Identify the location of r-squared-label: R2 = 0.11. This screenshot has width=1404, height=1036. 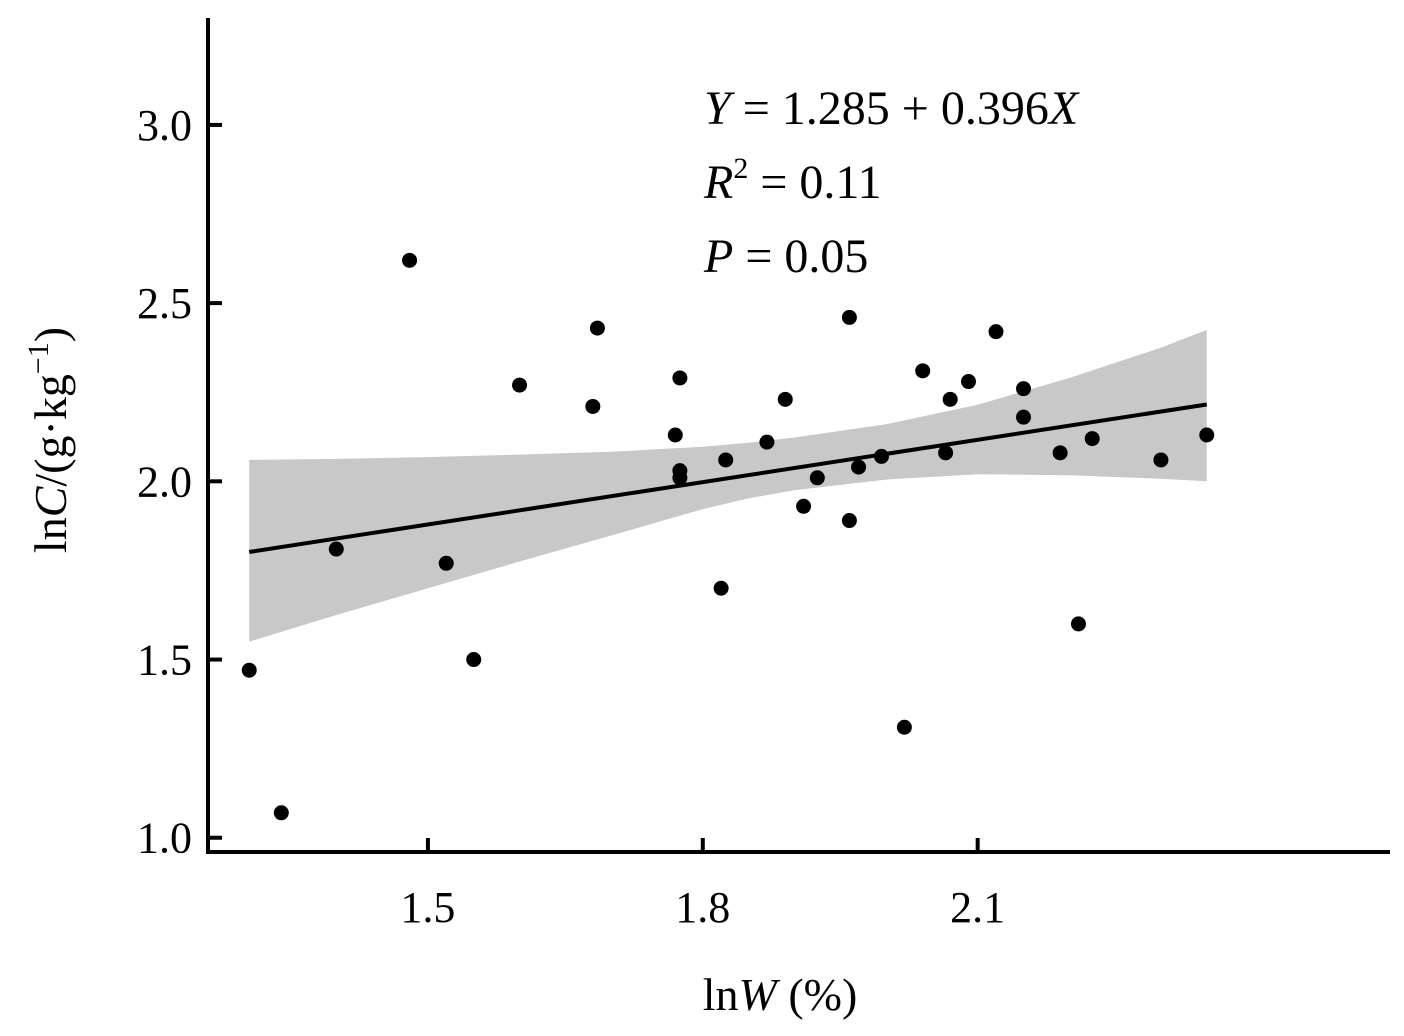
(792, 180).